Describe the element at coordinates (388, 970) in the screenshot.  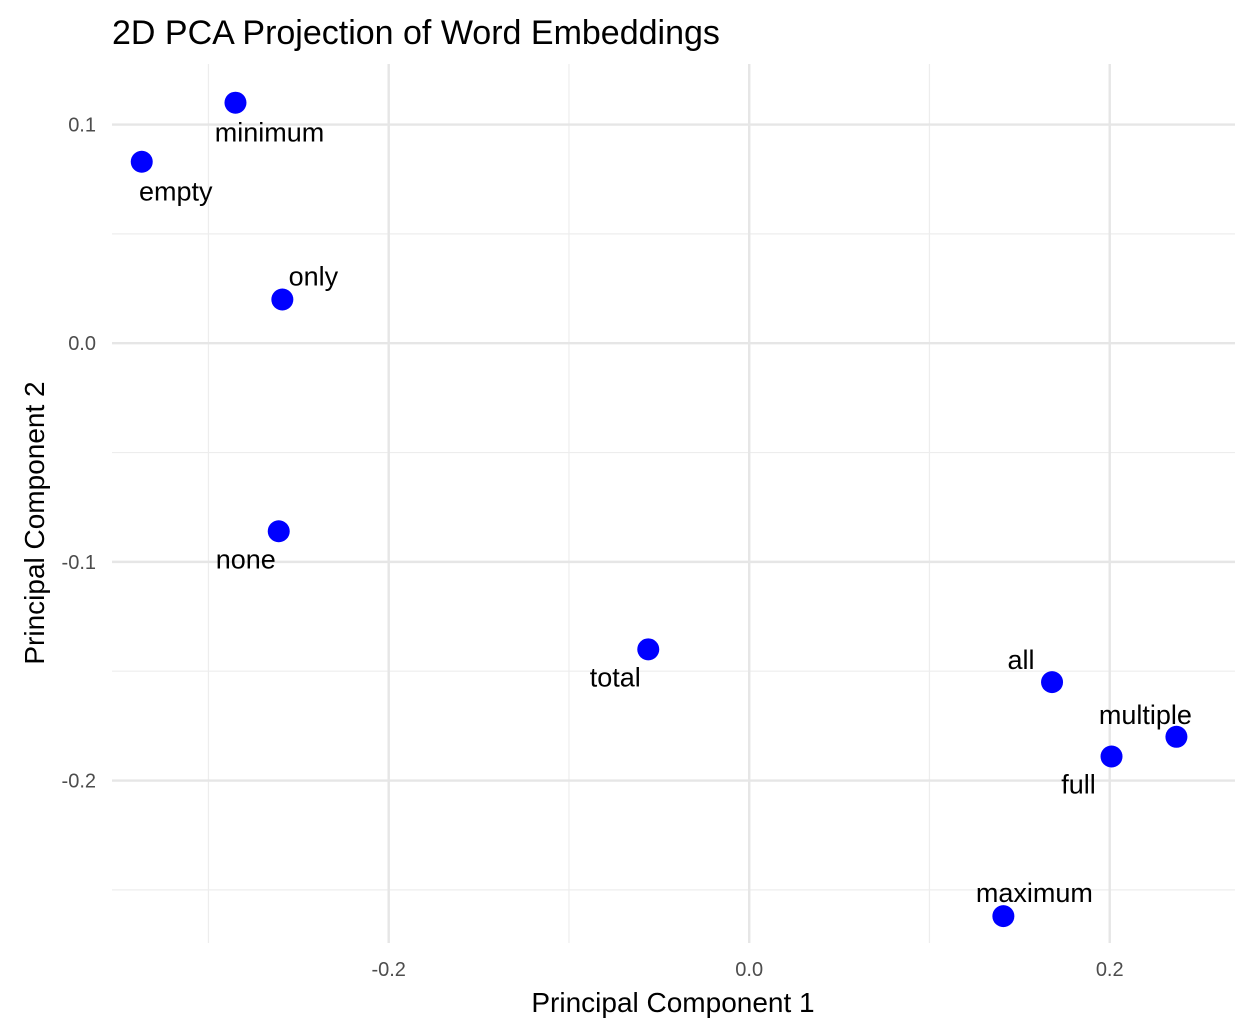
I see `x-tick-label: -0.2` at that location.